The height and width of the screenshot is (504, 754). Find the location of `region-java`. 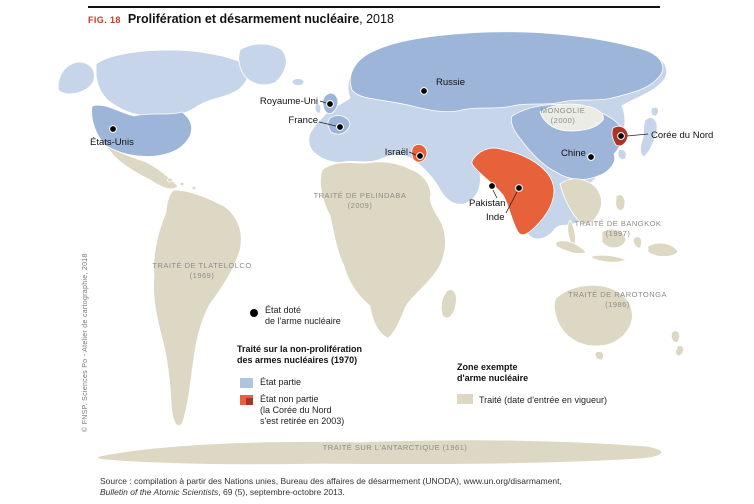

region-java is located at coordinates (609, 258).